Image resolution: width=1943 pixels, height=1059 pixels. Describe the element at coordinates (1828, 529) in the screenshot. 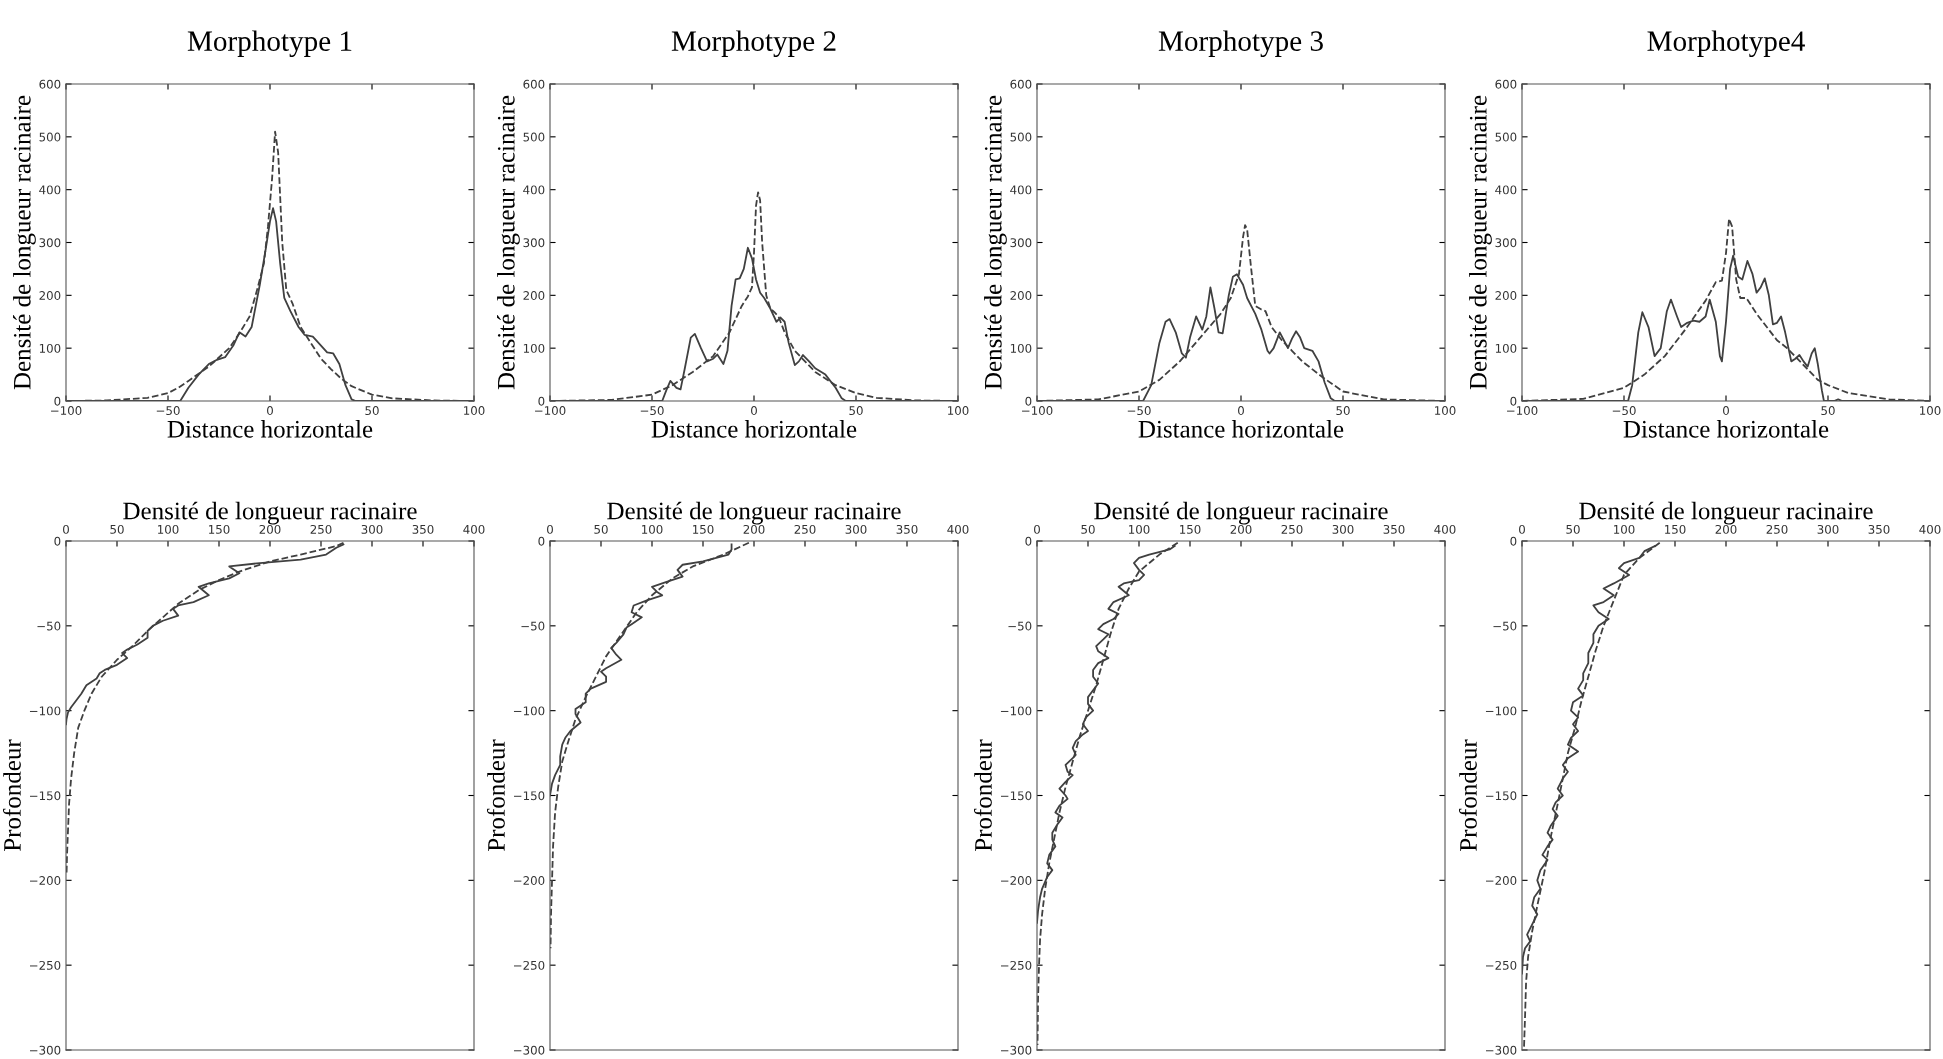

I see `x-tick-label: 300` at that location.